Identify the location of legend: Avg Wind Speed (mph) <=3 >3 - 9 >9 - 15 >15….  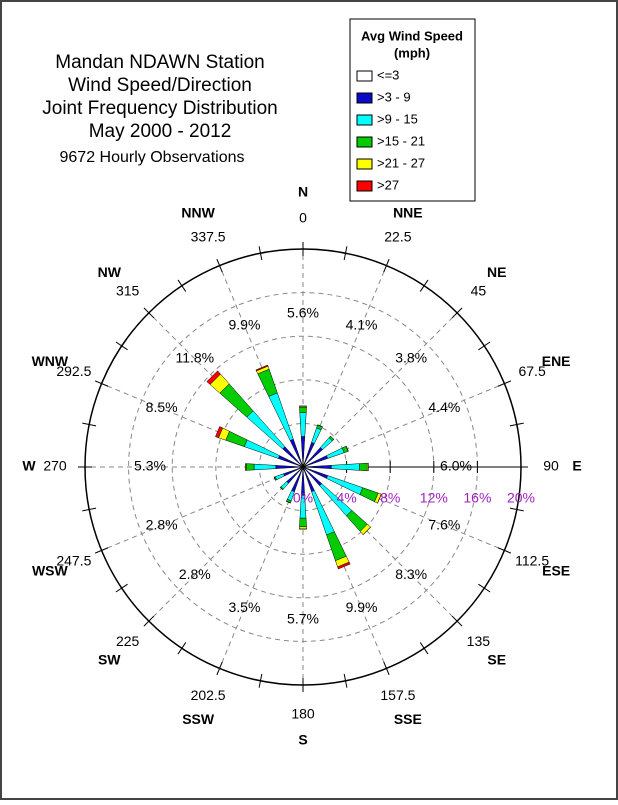
(412, 110).